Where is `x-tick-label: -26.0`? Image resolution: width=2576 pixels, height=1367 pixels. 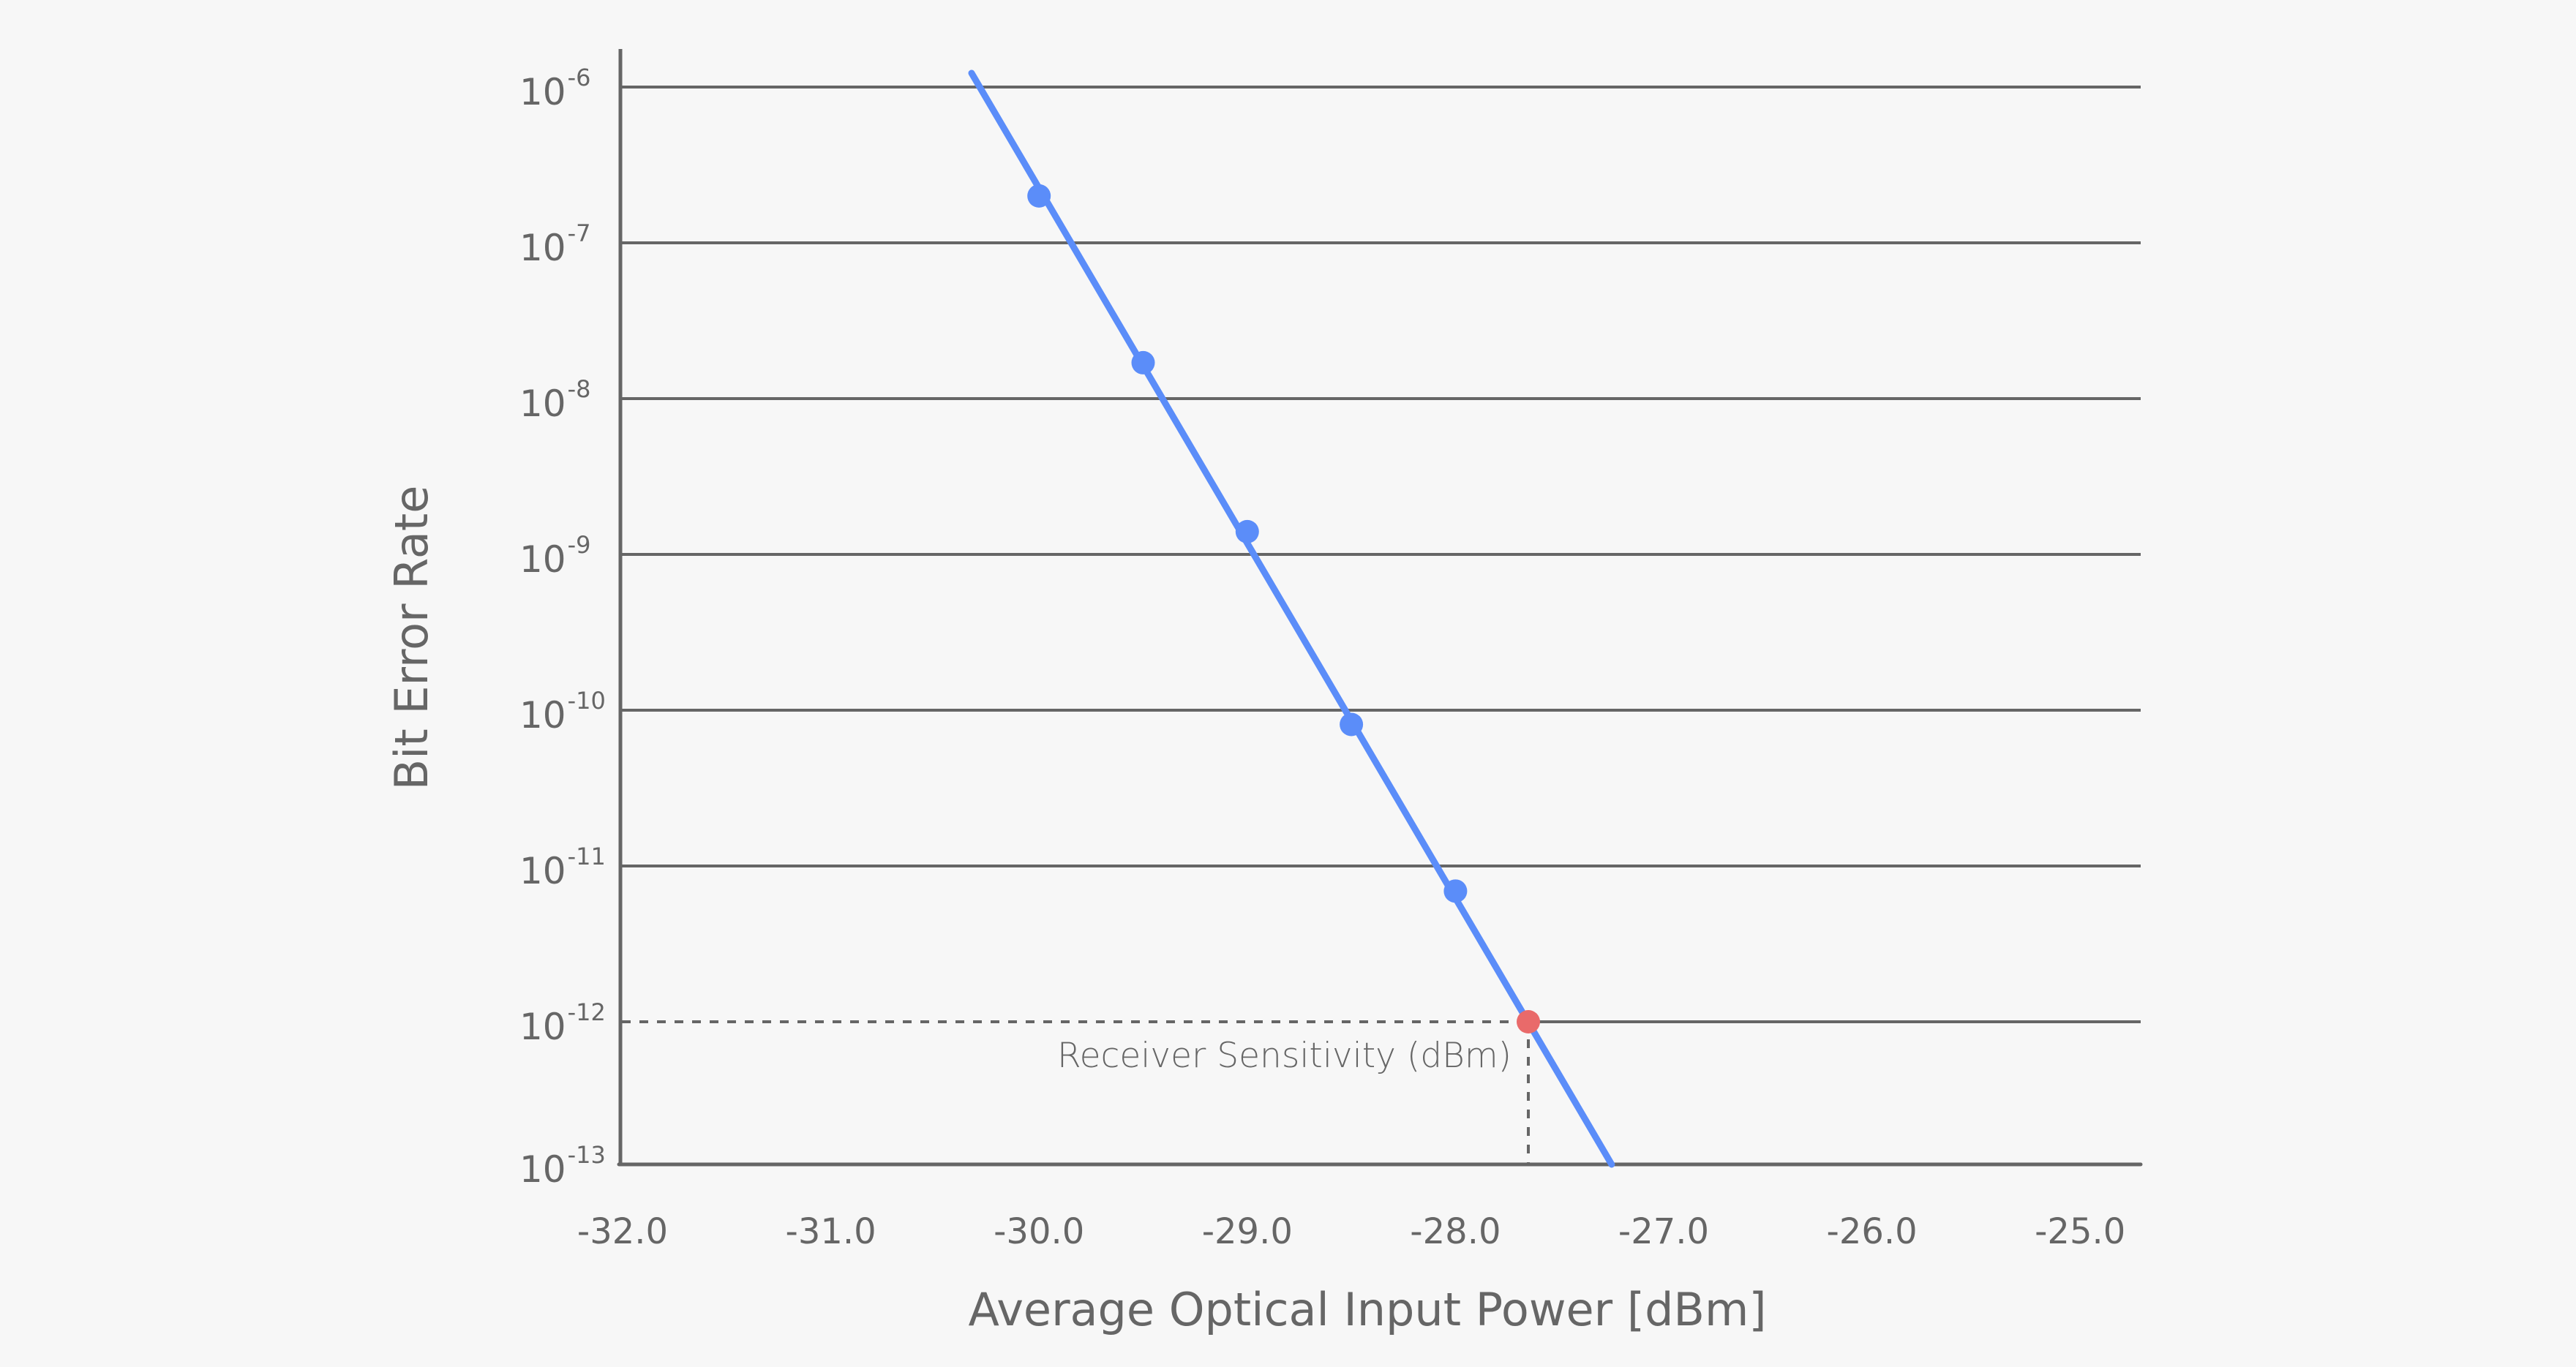 x-tick-label: -26.0 is located at coordinates (1872, 1231).